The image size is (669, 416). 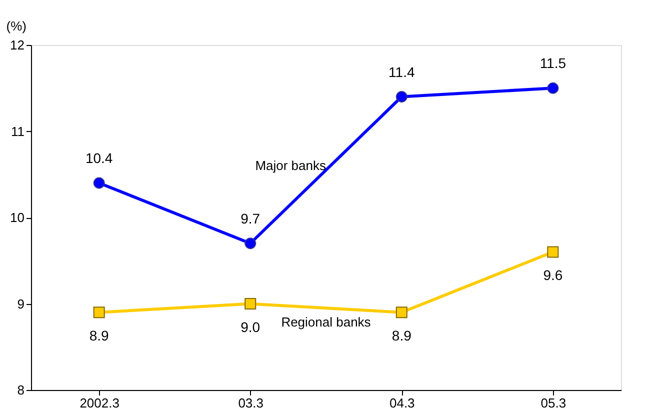 What do you see at coordinates (20, 304) in the screenshot?
I see `y-tick-label: 9` at bounding box center [20, 304].